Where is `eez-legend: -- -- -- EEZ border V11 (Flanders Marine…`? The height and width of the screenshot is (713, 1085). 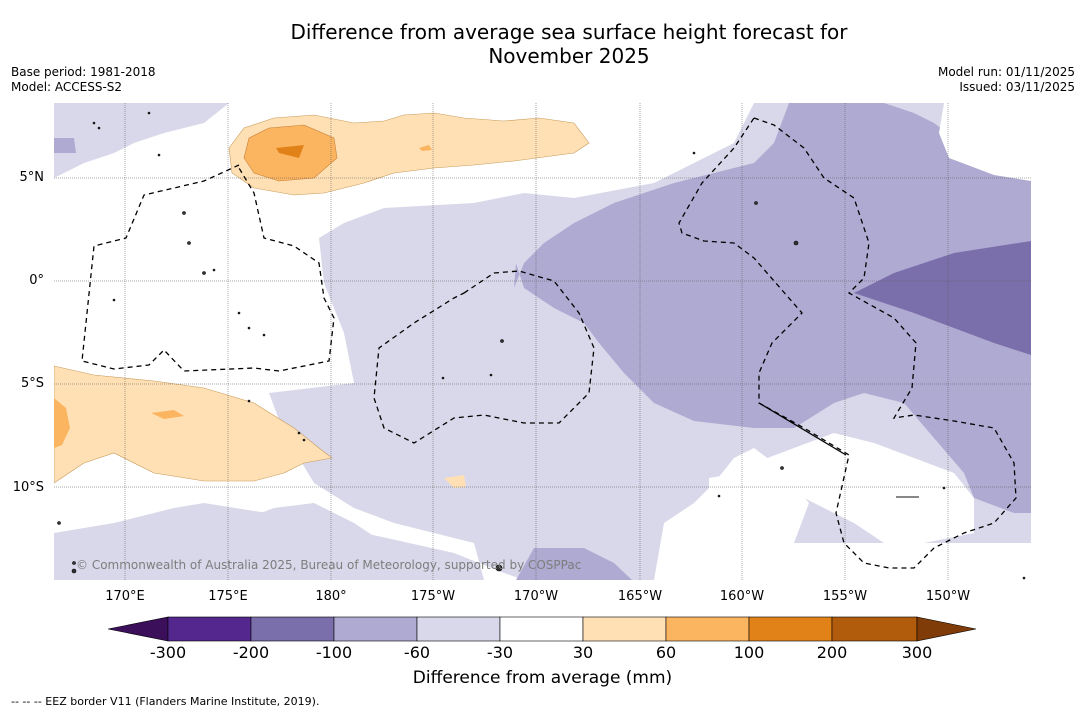
eez-legend: -- -- -- EEZ border V11 (Flanders Marine… is located at coordinates (165, 701).